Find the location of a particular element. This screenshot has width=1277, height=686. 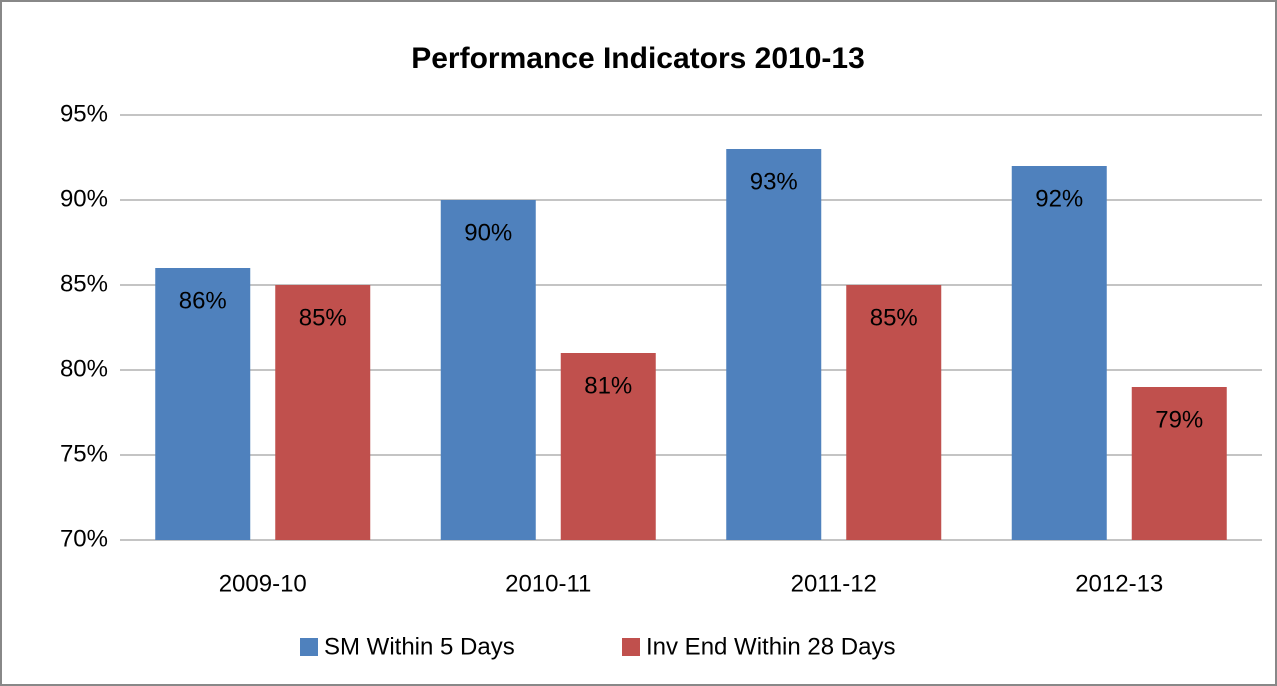

legend-label: Inv End Within 28 Days is located at coordinates (770, 646).